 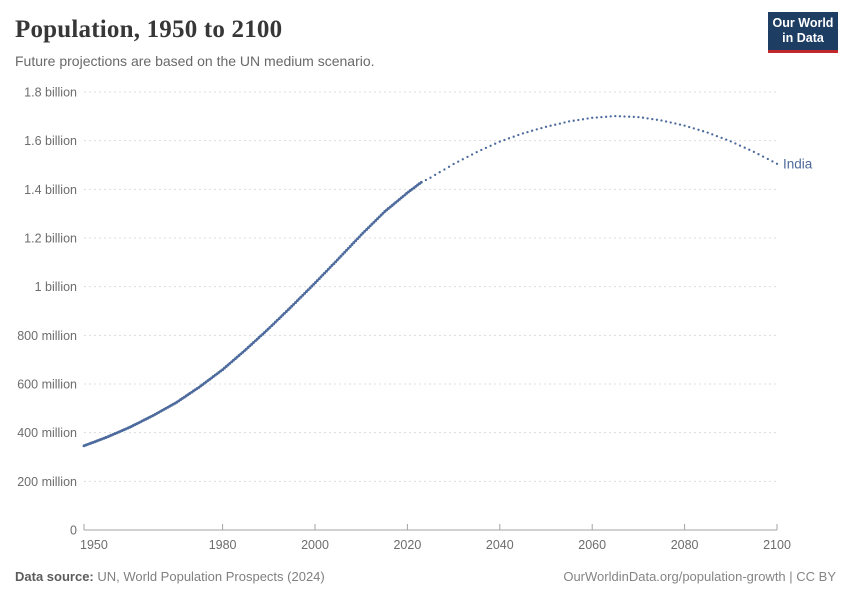 I want to click on x-axis-tick-label: 1980, so click(x=223, y=545).